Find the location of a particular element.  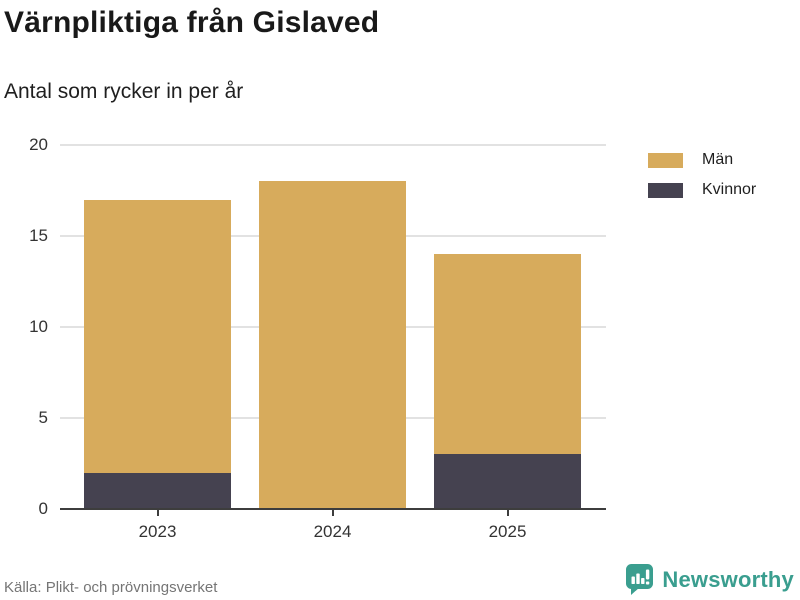

legend-label: Män is located at coordinates (718, 159).